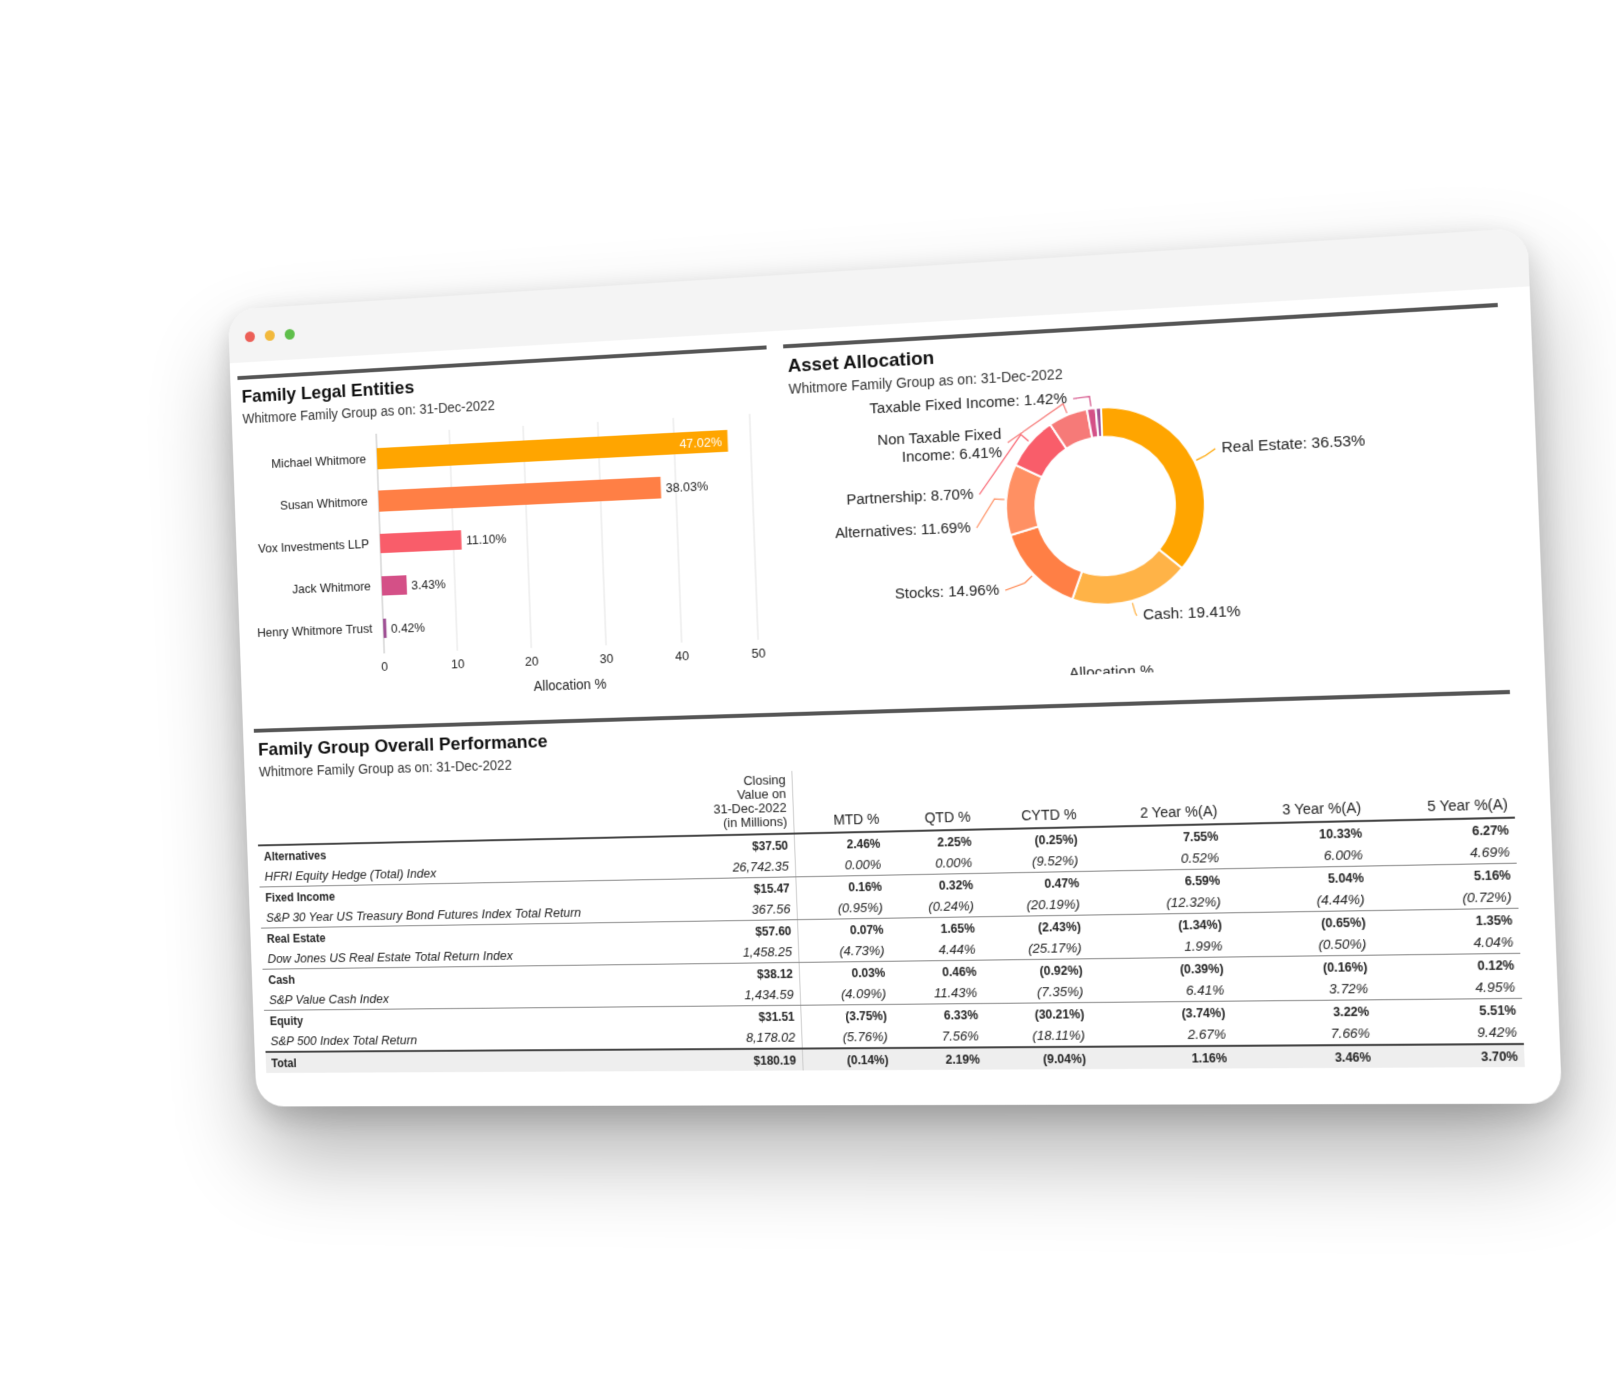  I want to click on cell-value: (0.39%), so click(1159, 969).